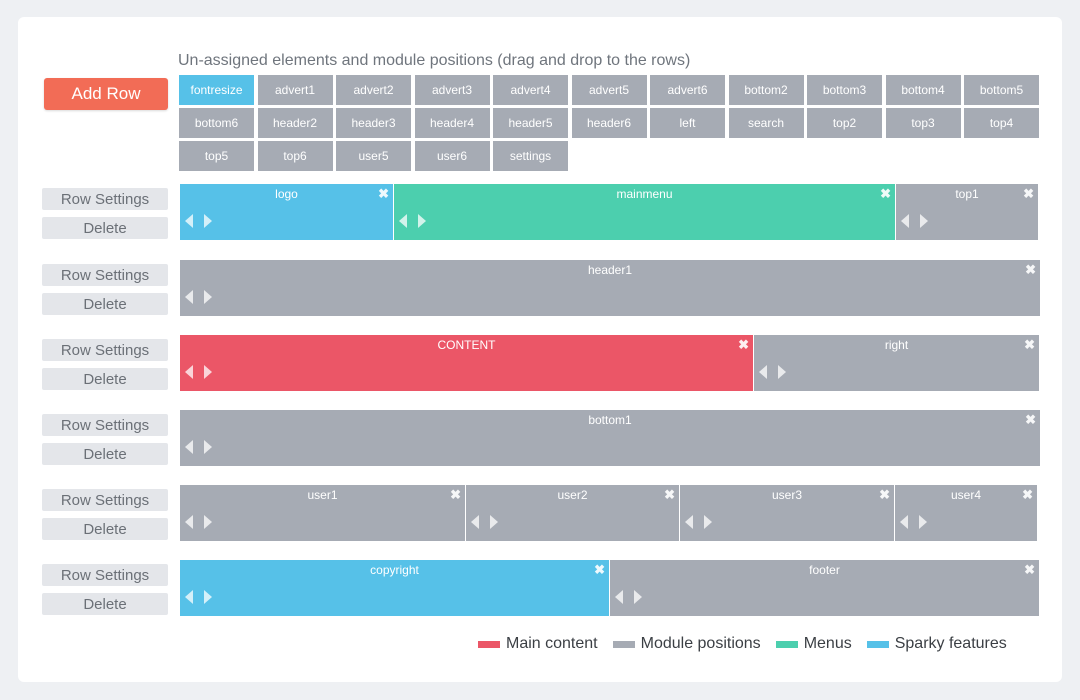 This screenshot has width=1080, height=700. Describe the element at coordinates (609, 90) in the screenshot. I see `unassigned-chip-advert5: advert5` at that location.